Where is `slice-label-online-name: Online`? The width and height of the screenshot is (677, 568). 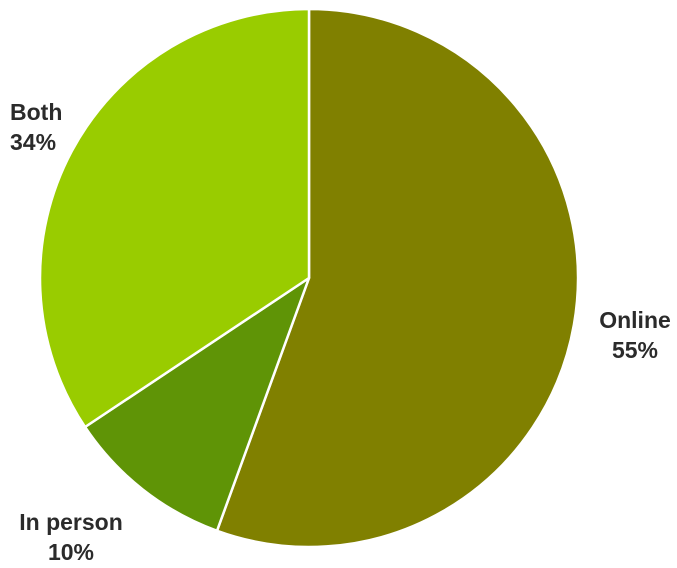 slice-label-online-name: Online is located at coordinates (635, 320).